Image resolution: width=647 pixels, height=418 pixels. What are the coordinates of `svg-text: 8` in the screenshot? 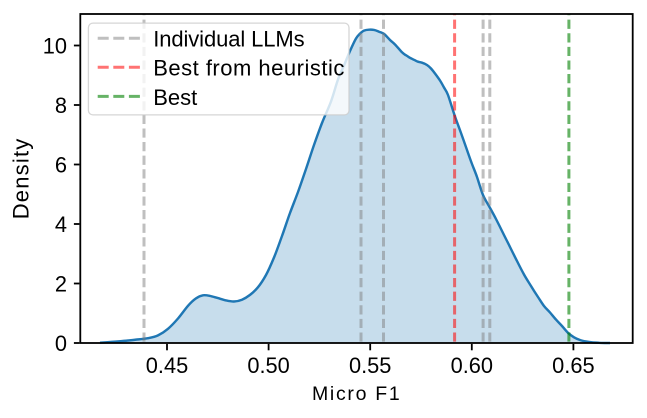 It's located at (61, 105).